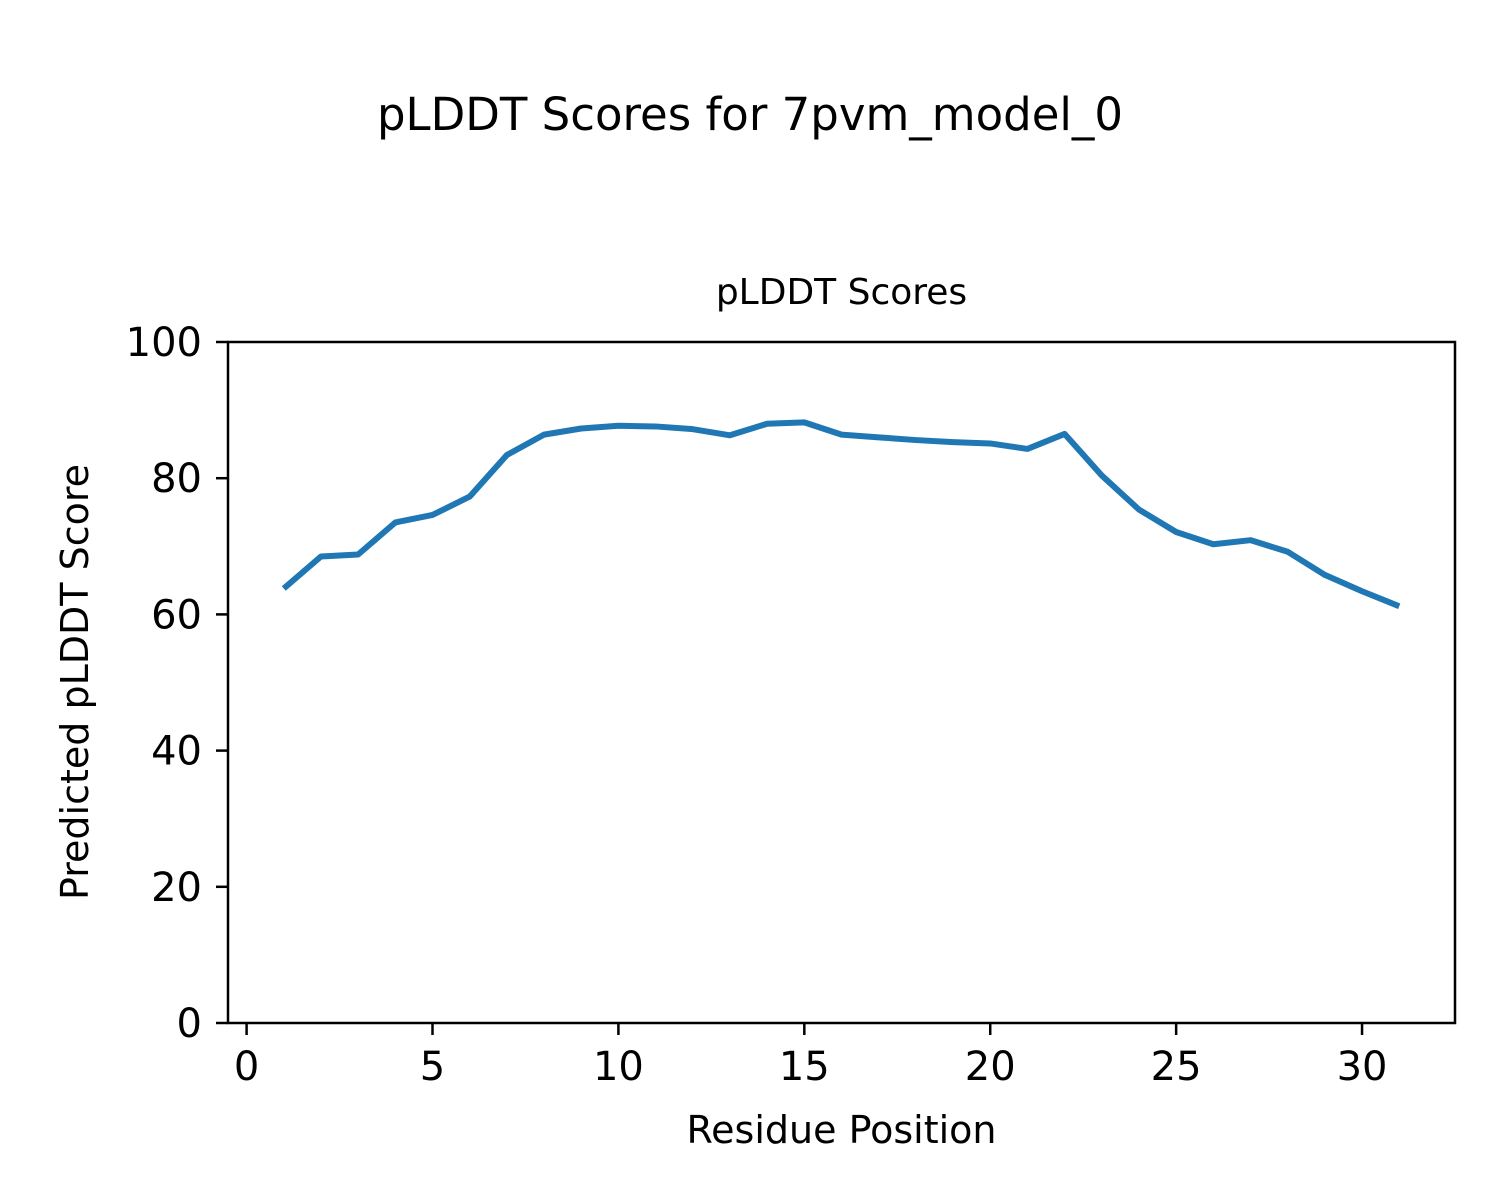 The height and width of the screenshot is (1200, 1500). Describe the element at coordinates (1362, 1067) in the screenshot. I see `x-tick-label: 30` at that location.